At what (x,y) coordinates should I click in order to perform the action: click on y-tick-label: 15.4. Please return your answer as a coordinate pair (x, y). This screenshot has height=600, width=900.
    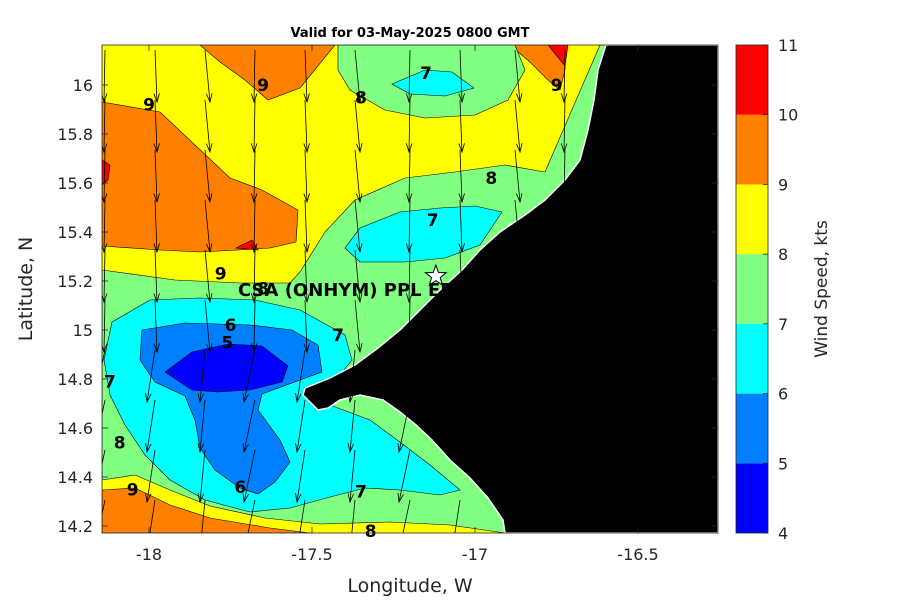
    Looking at the image, I should click on (75, 232).